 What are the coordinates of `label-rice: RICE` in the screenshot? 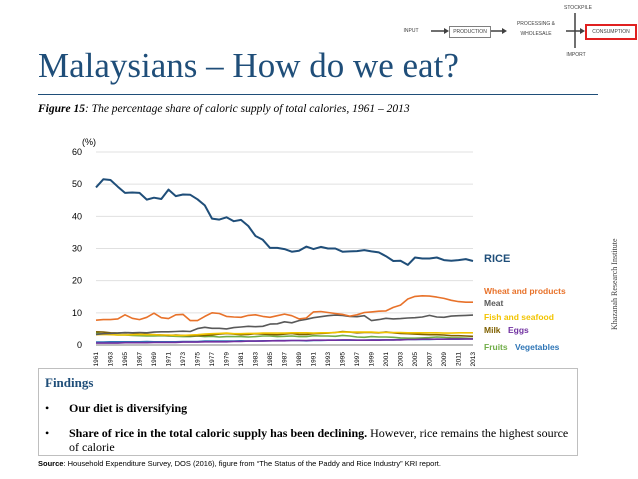 It's located at (497, 259).